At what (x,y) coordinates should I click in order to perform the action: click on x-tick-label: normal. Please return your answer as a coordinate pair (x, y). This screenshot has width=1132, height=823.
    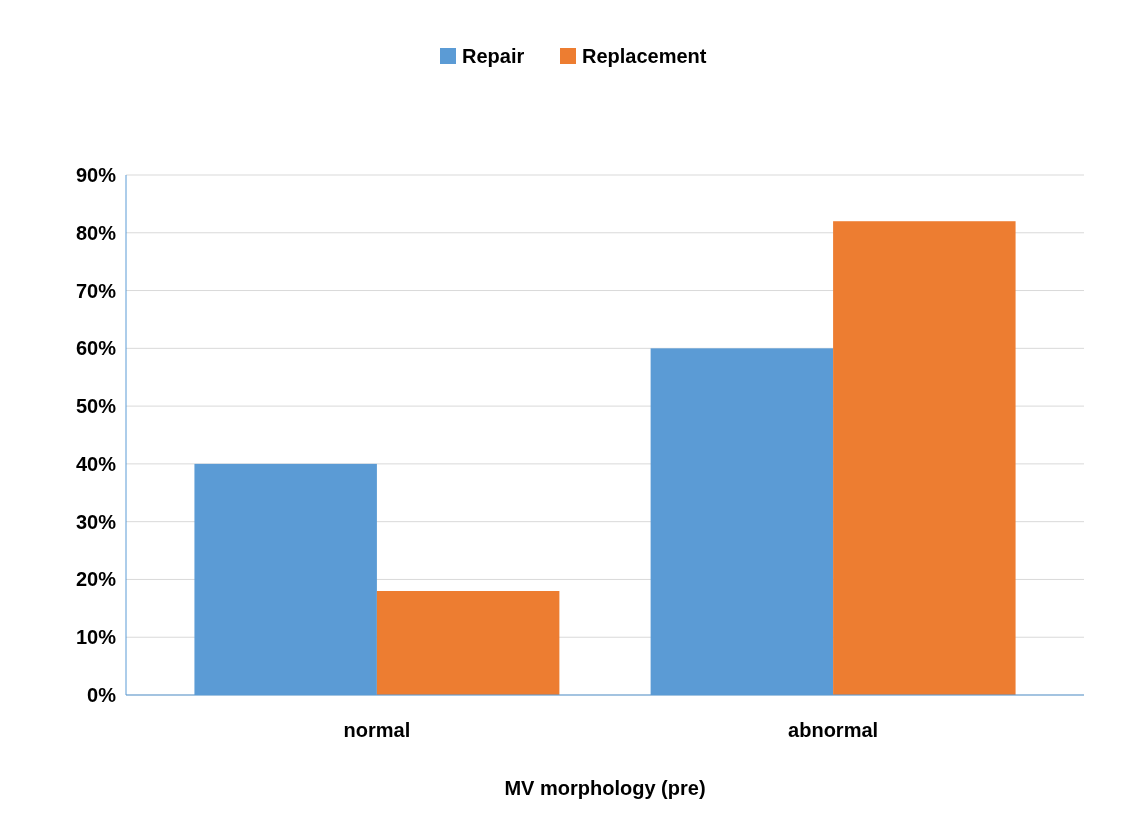
    Looking at the image, I should click on (377, 730).